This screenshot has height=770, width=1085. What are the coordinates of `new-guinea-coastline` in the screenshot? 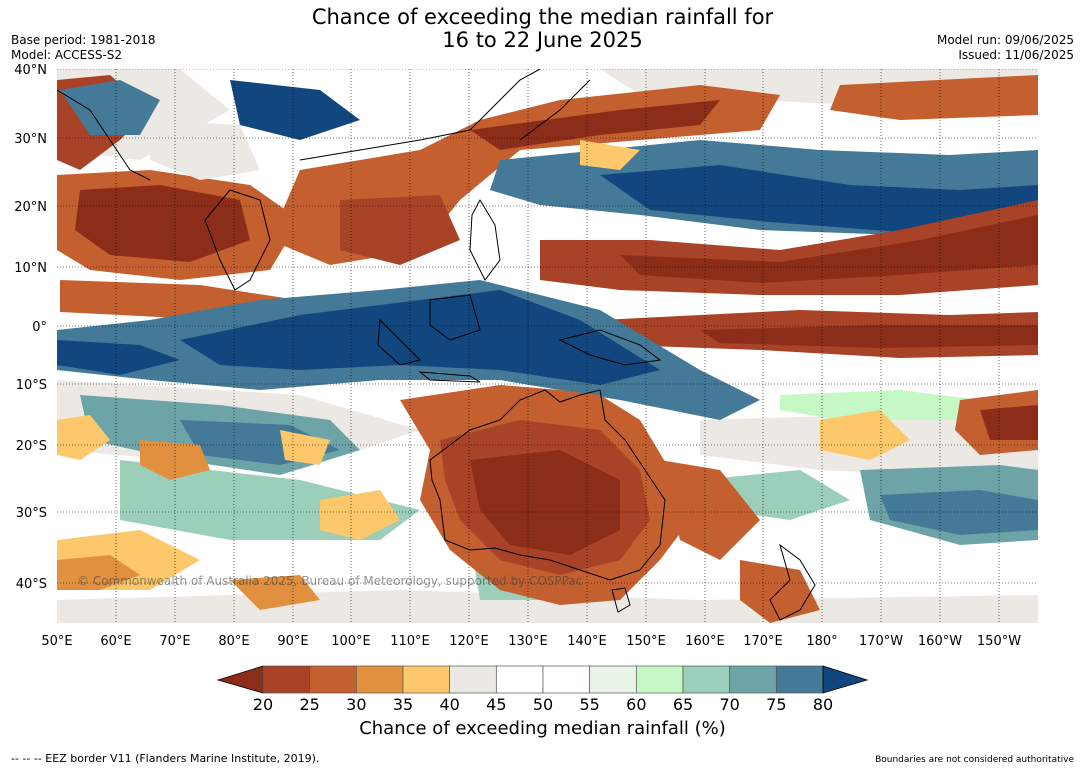 It's located at (610, 347).